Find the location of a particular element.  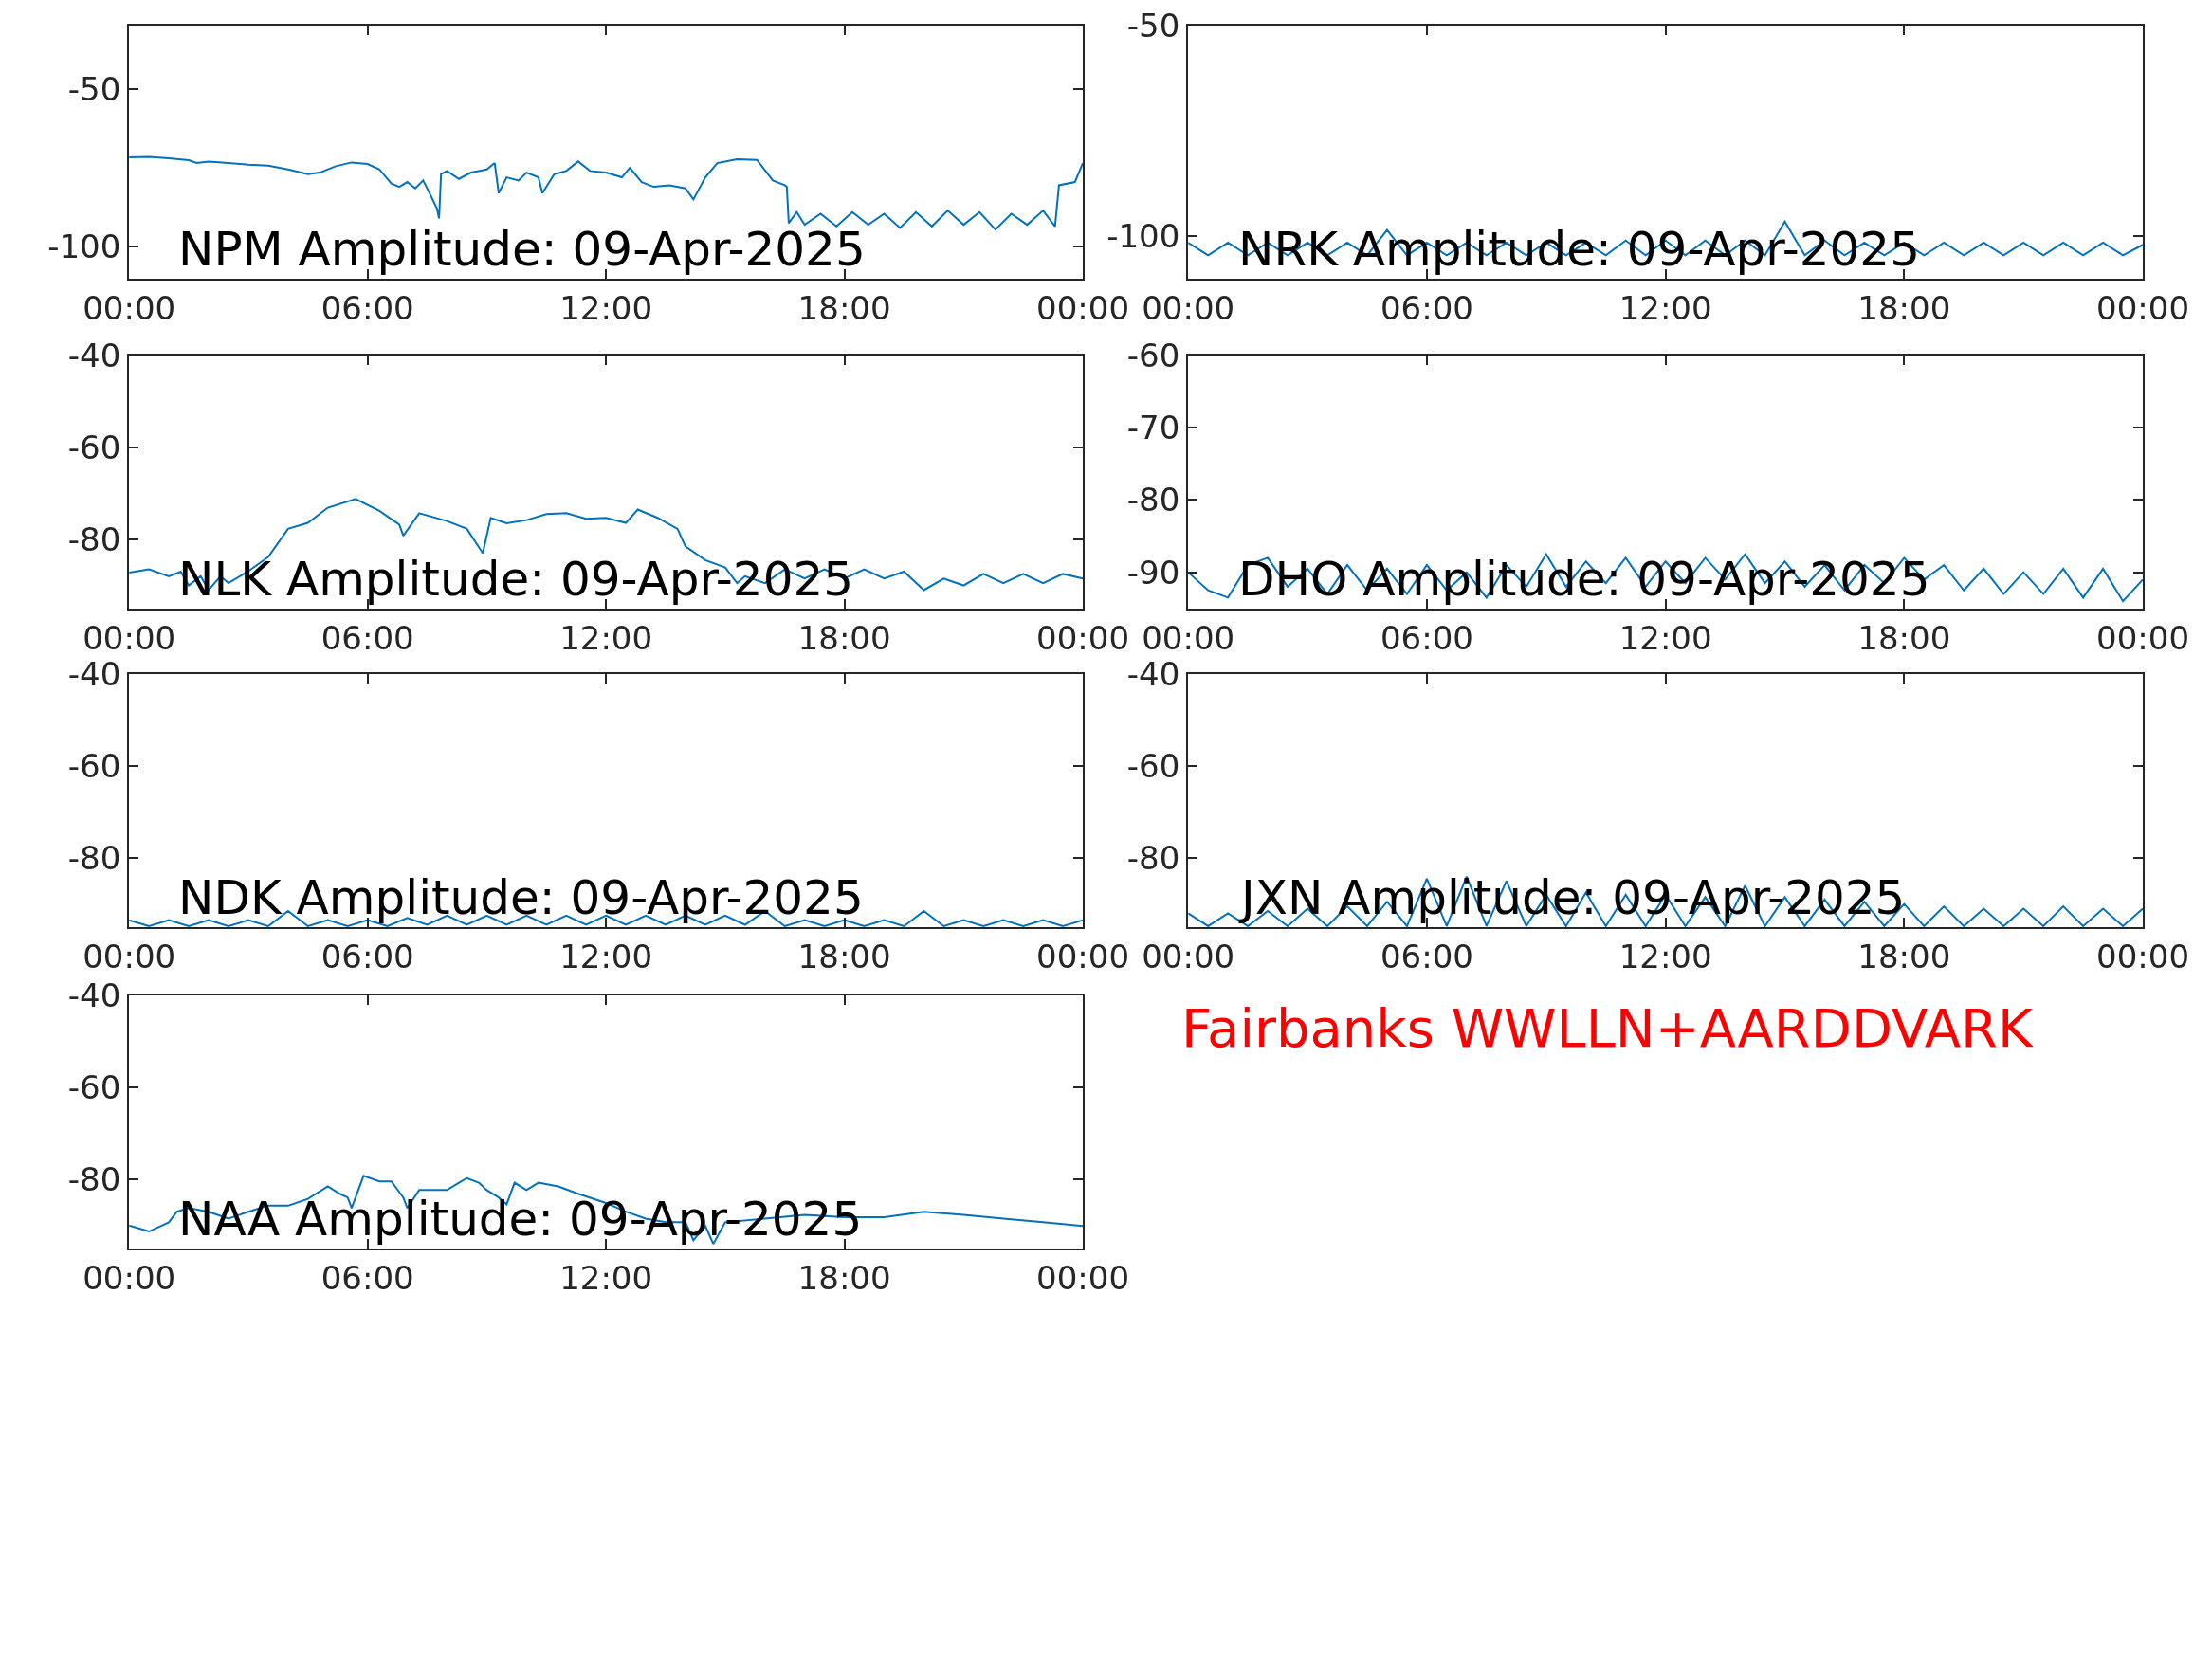

text: NDK Amplitude: 09-Apr-2025 is located at coordinates (521, 897).